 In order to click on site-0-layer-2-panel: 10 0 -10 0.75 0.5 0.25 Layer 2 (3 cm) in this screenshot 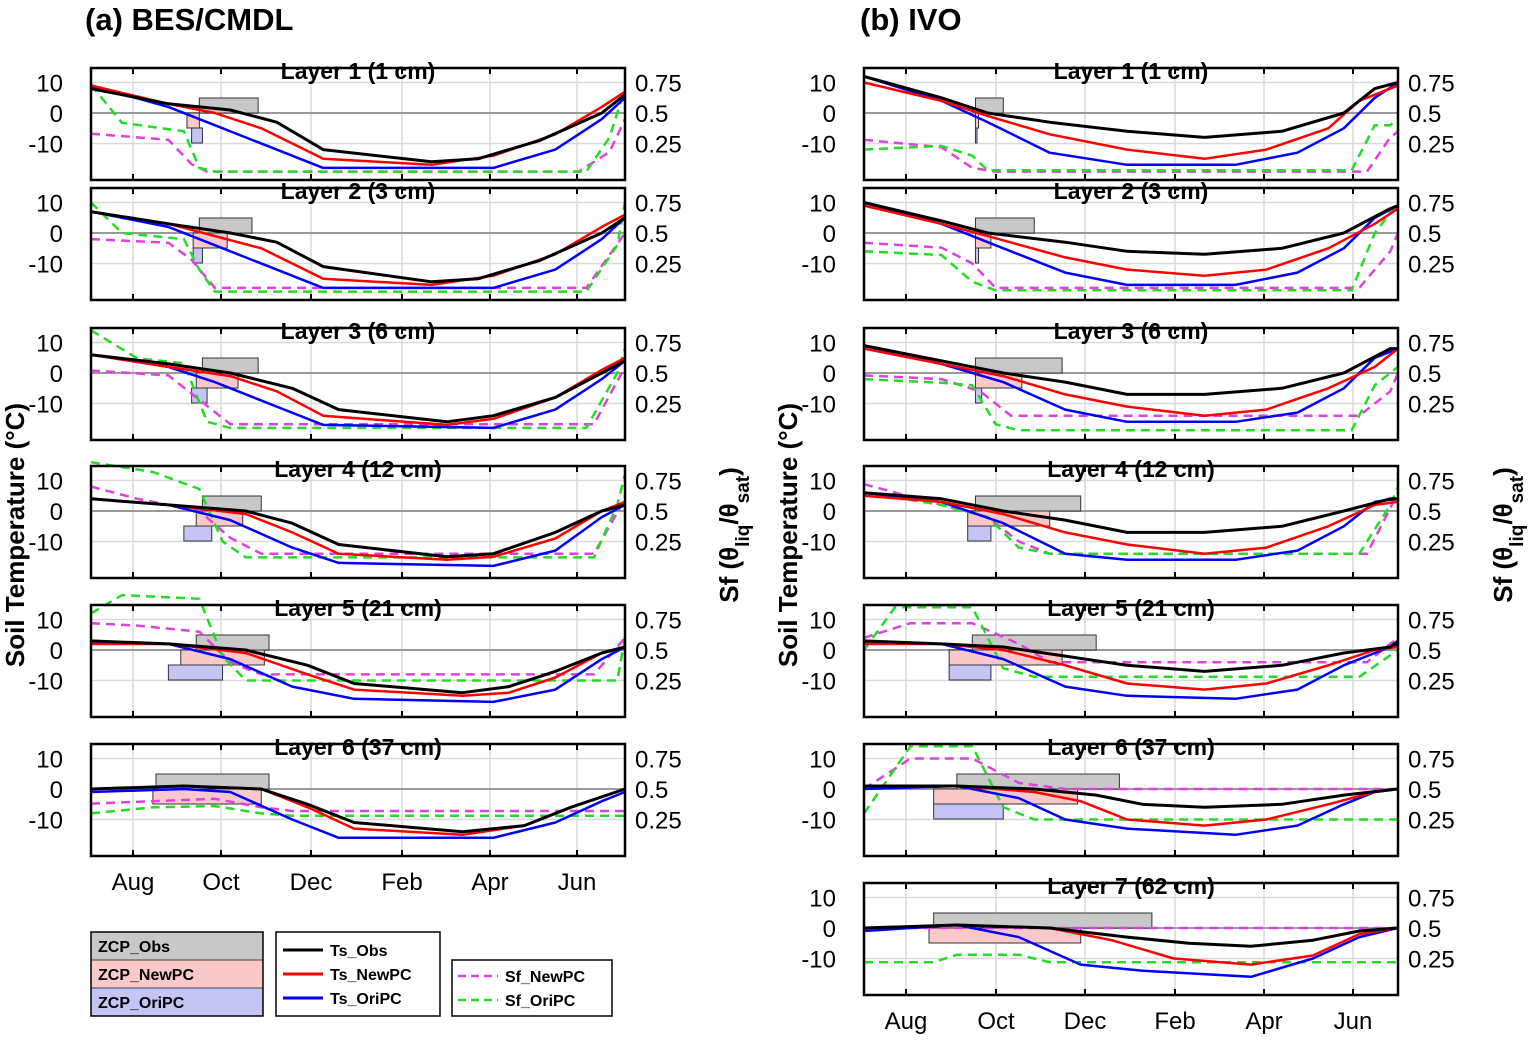, I will do `click(355, 240)`.